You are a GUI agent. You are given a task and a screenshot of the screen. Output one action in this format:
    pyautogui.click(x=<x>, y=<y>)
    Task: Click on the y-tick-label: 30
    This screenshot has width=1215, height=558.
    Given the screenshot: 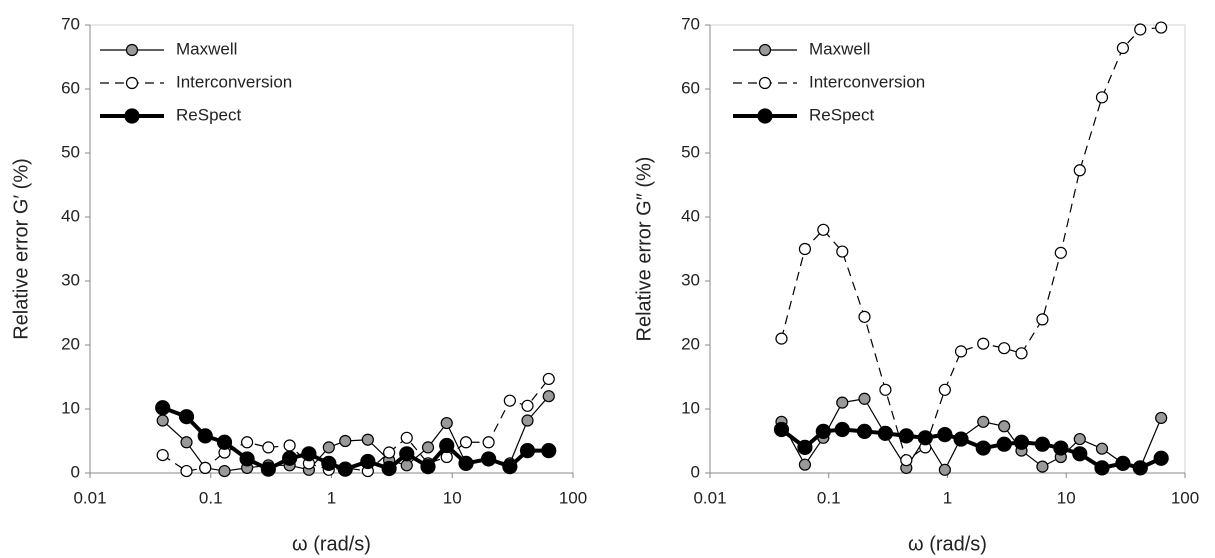 What is the action you would take?
    pyautogui.click(x=690, y=279)
    